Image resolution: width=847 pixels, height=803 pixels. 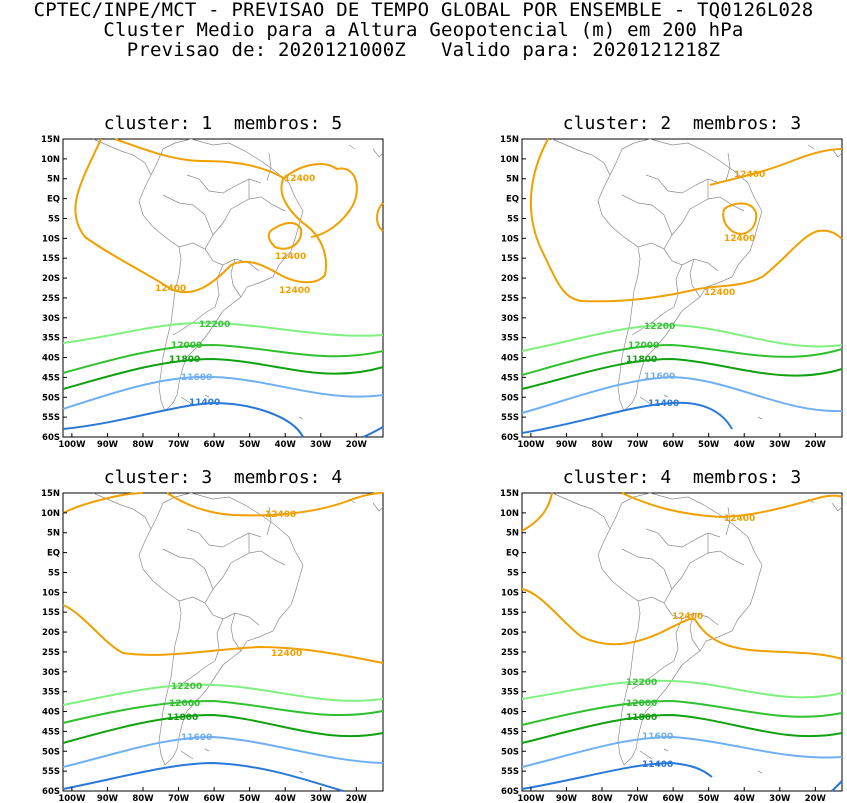 What do you see at coordinates (223, 477) in the screenshot?
I see `panel-3-title: cluster: 3 membros: 4` at bounding box center [223, 477].